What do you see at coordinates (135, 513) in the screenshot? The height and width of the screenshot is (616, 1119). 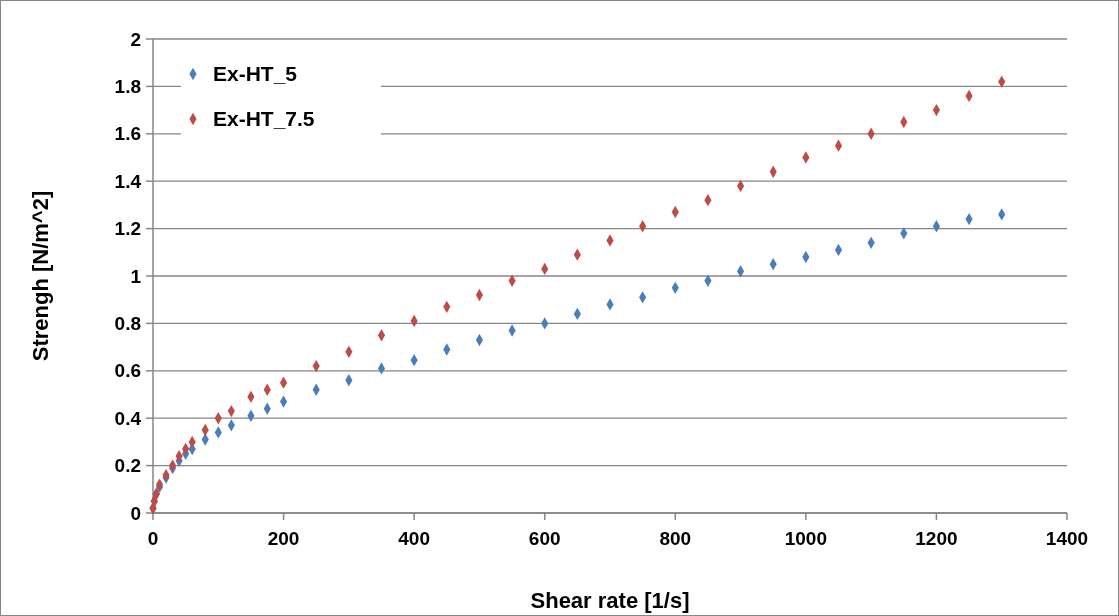 I see `y-tick-label: 0` at bounding box center [135, 513].